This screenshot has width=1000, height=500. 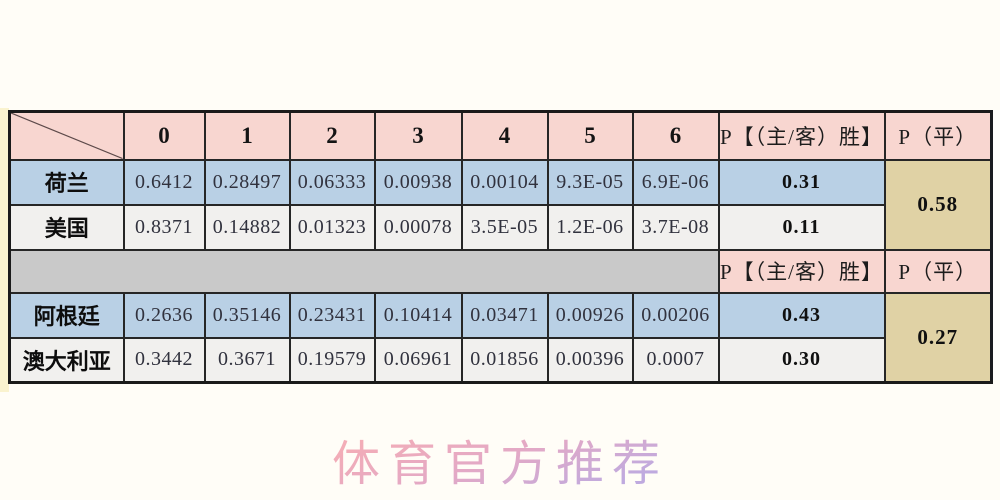 I want to click on team-name: 澳大利亚, so click(x=66, y=360).